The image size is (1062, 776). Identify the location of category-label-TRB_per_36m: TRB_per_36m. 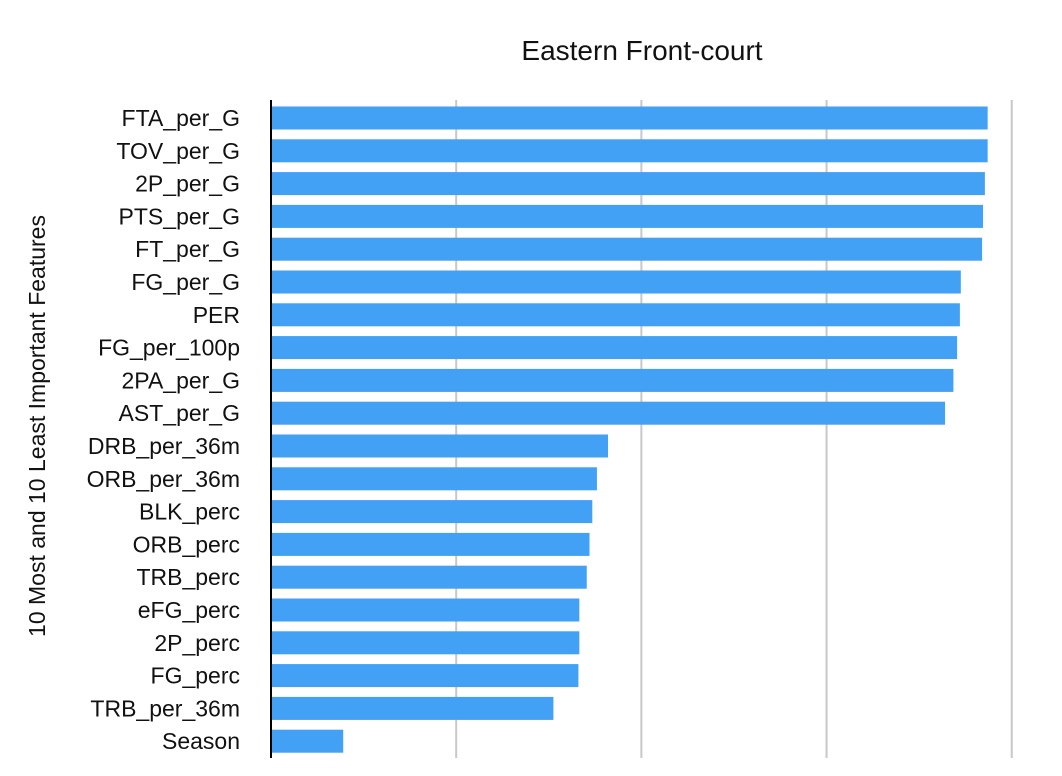
(165, 708).